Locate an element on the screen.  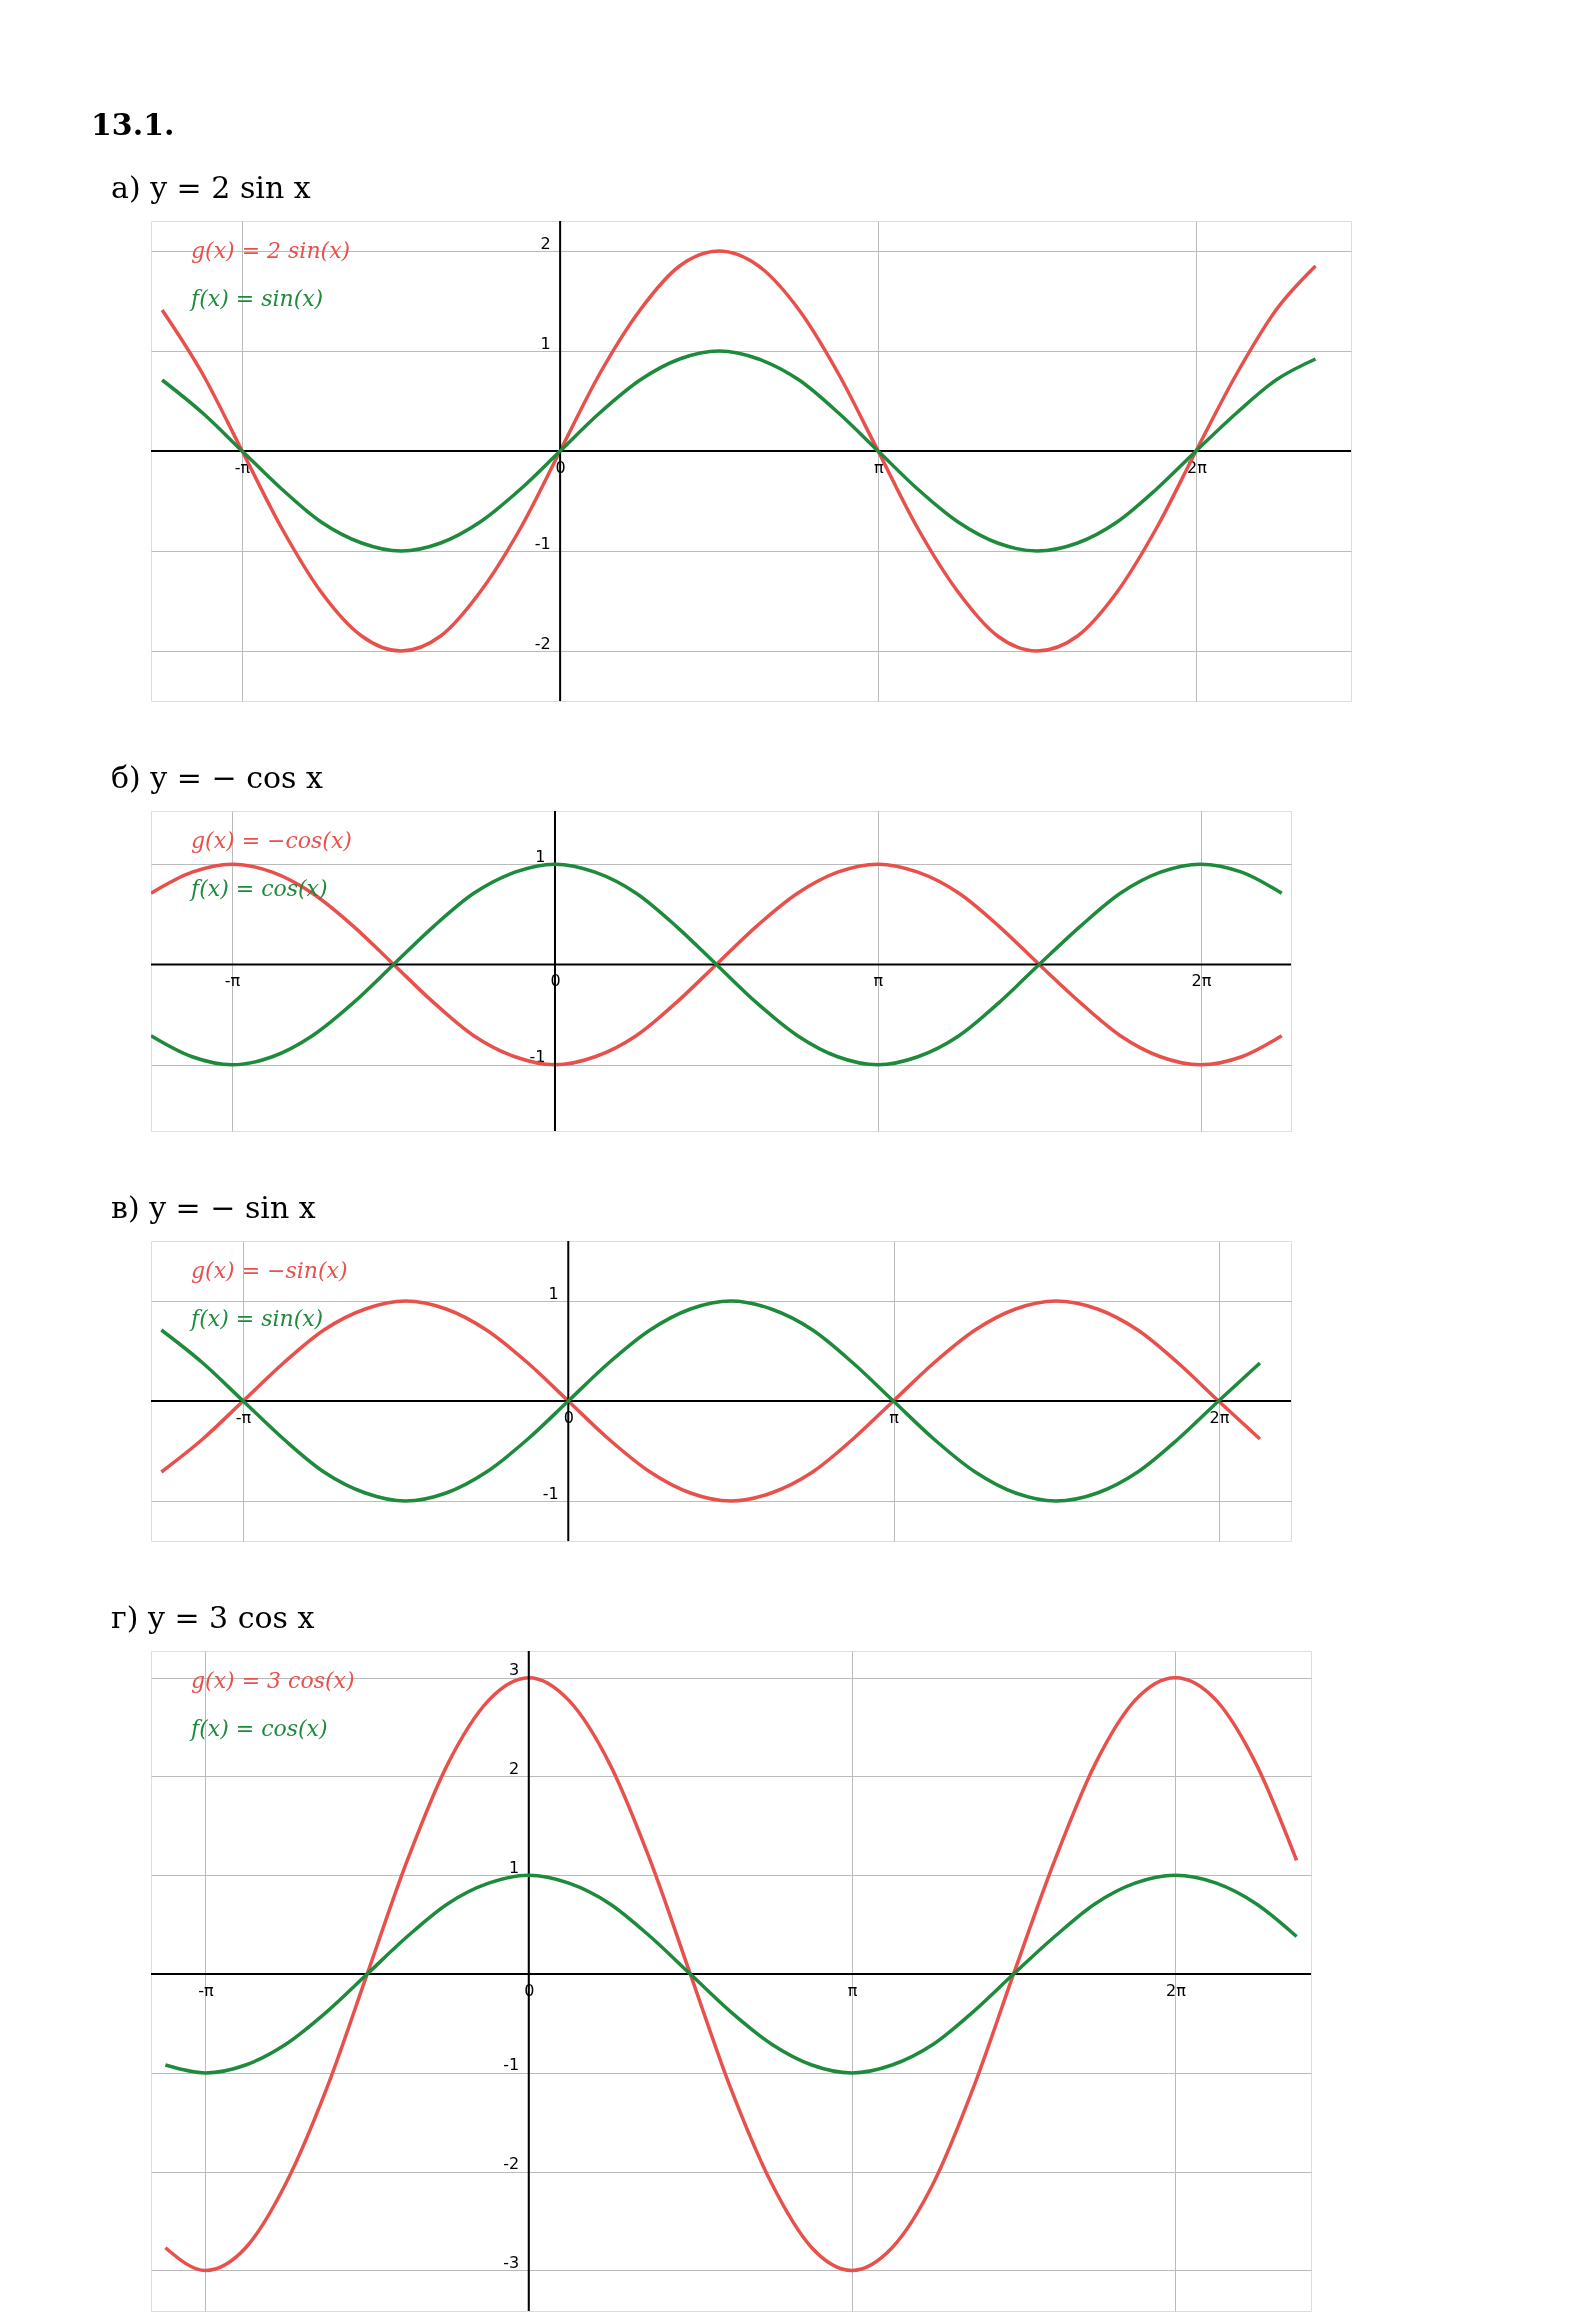
chart-title: б) y = − cos x is located at coordinates (217, 777).